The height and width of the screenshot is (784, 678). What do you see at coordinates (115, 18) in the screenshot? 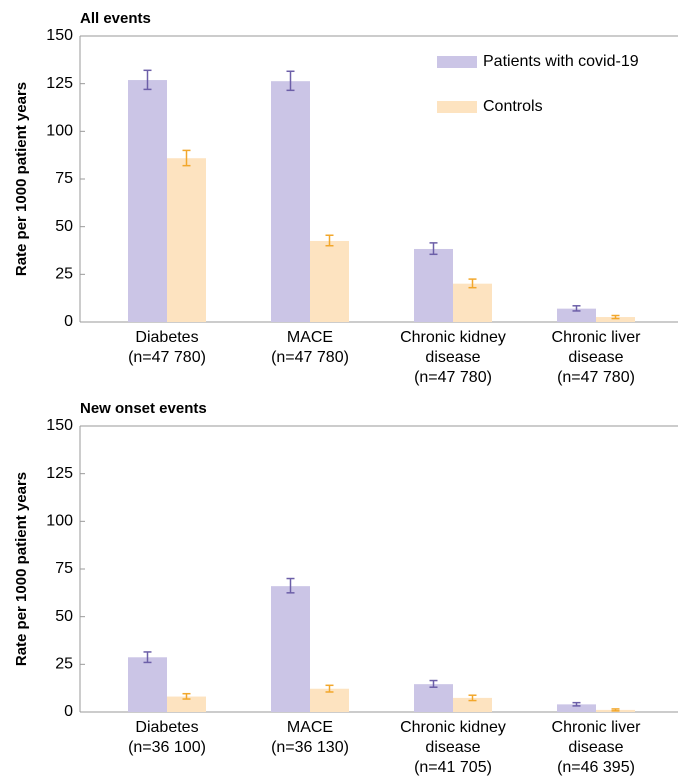
I see `panel-title: All events` at bounding box center [115, 18].